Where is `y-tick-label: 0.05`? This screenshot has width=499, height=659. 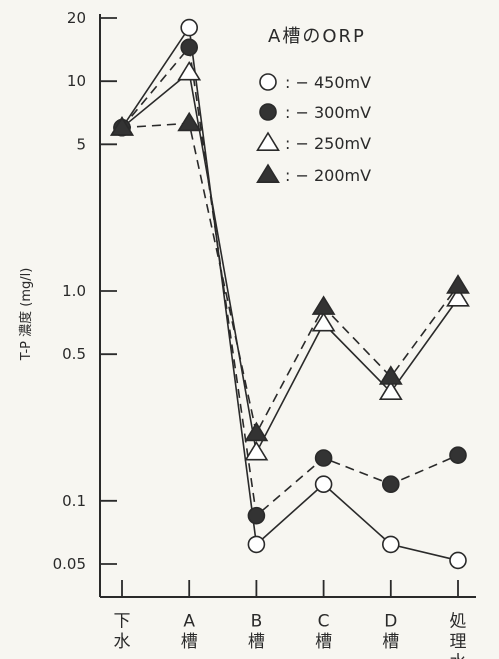
y-tick-label: 0.05 is located at coordinates (69, 564).